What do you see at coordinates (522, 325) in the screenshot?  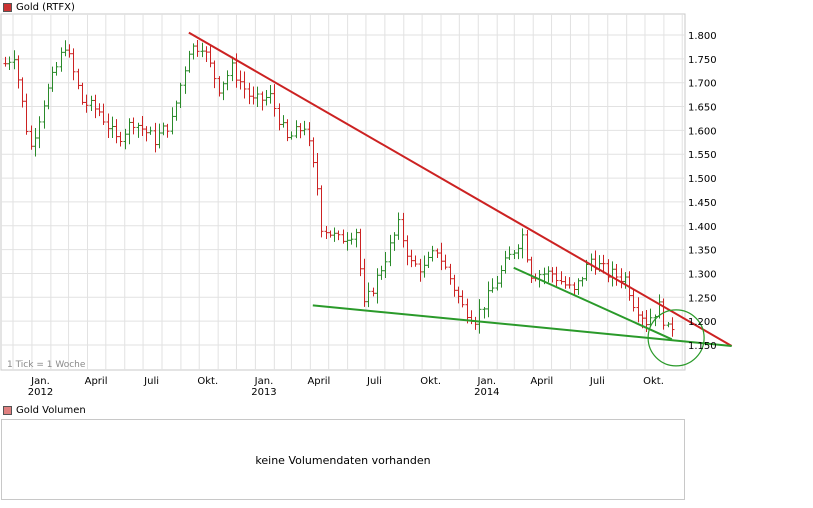 I see `trendline` at bounding box center [522, 325].